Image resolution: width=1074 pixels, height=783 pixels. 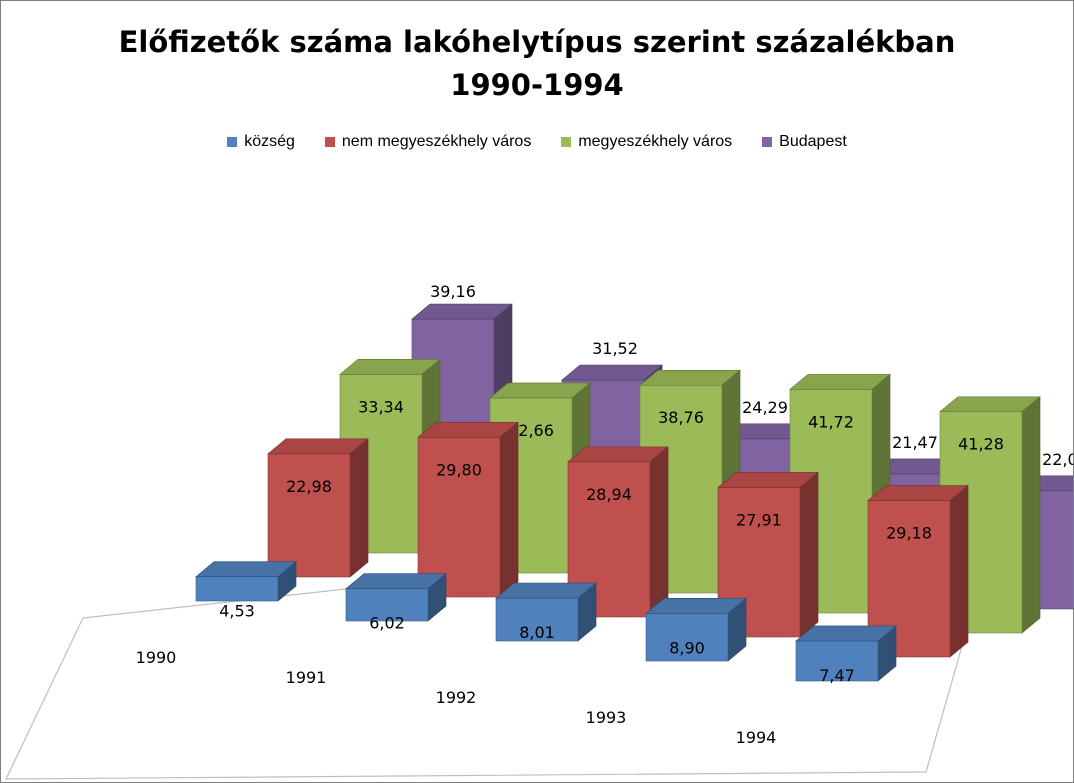 I want to click on data-label: 6,02, so click(x=387, y=623).